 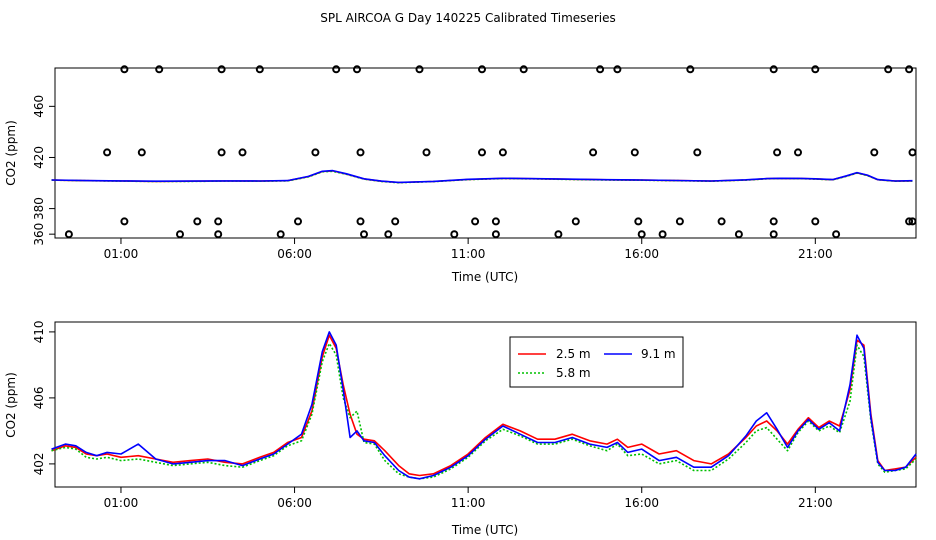 What do you see at coordinates (39, 463) in the screenshot?
I see `bottom-y-tick-label: 402` at bounding box center [39, 463].